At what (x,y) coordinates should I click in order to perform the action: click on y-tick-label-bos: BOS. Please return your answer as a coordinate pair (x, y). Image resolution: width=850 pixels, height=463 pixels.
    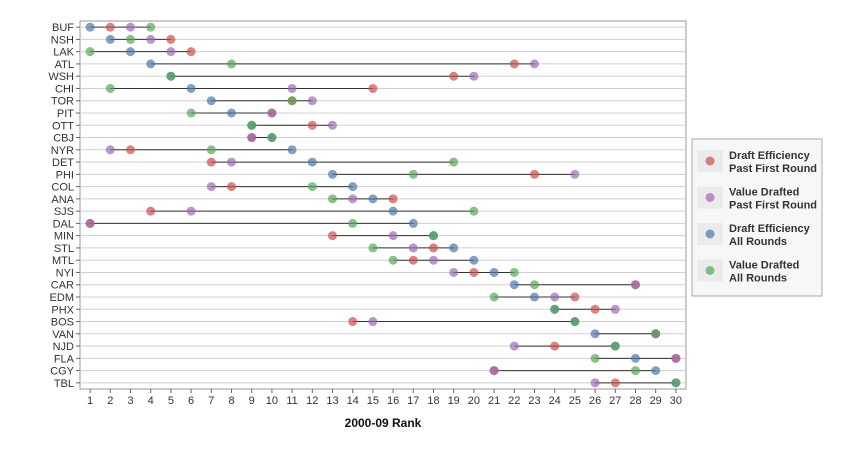
    Looking at the image, I should click on (62, 323).